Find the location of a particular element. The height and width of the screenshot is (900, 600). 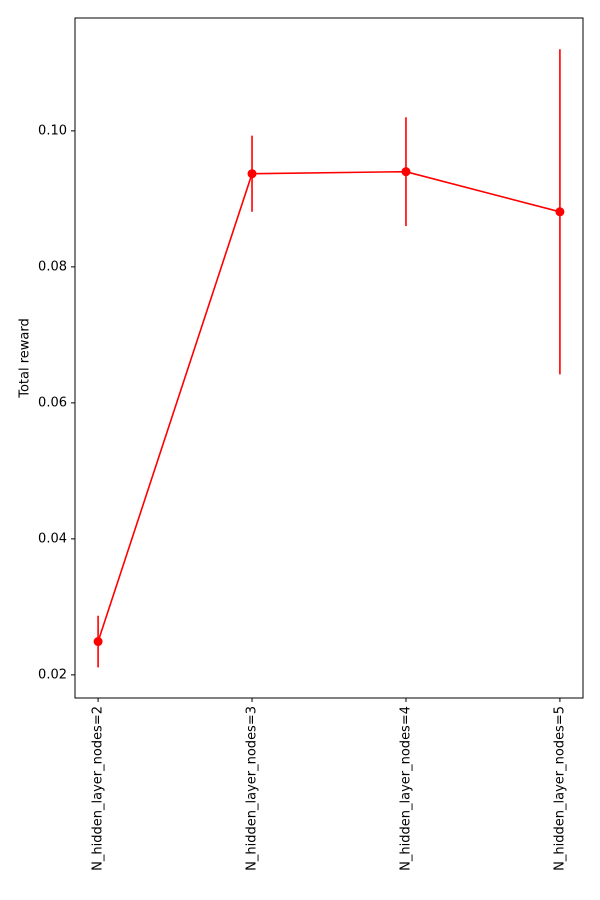

y-tick-label: 0.10 is located at coordinates (52, 130).